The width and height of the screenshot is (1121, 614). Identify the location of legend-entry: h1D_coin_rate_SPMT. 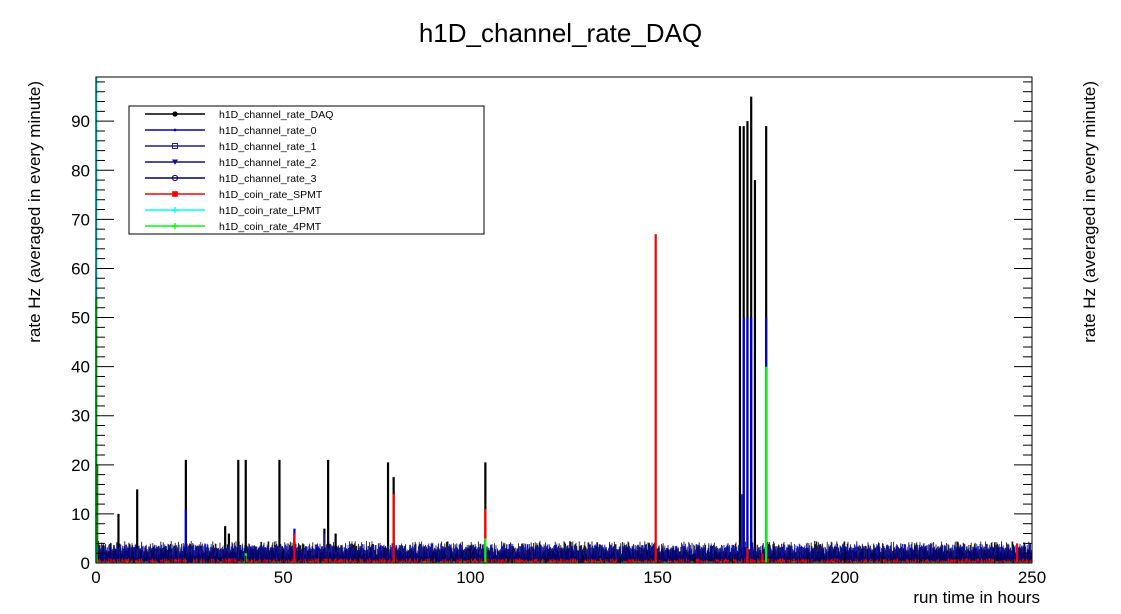
(234, 195).